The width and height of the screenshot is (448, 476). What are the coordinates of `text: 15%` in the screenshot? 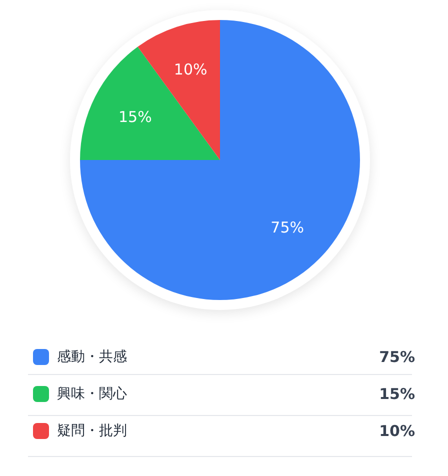 It's located at (397, 394).